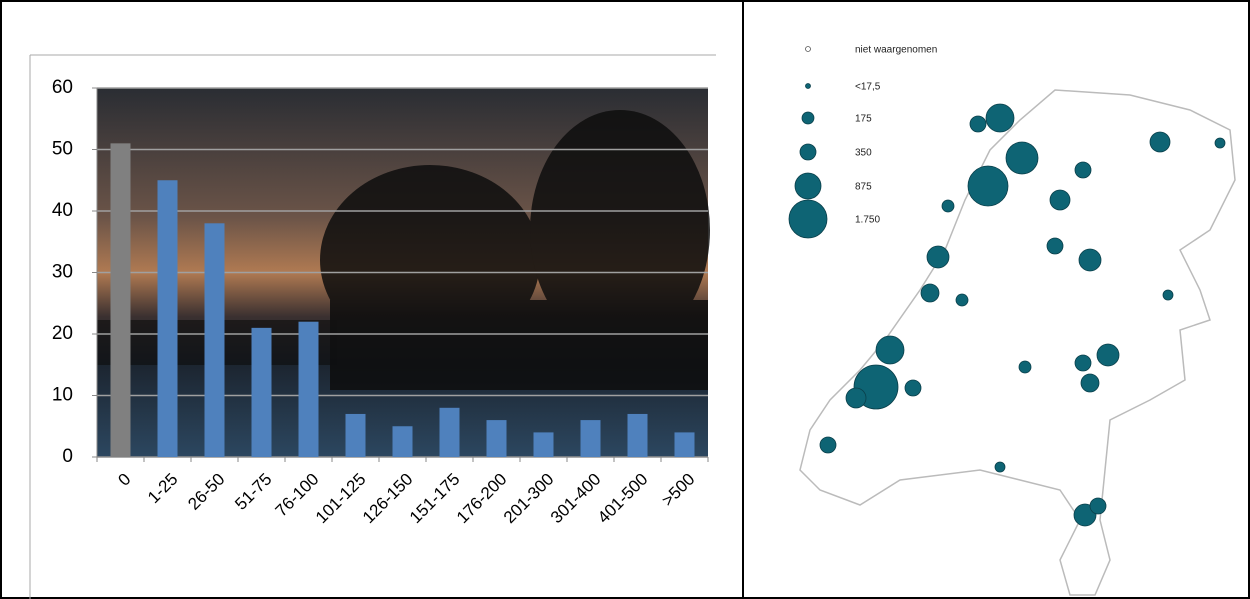 This screenshot has width=1250, height=599. Describe the element at coordinates (867, 220) in the screenshot. I see `legend-label: 1.750` at that location.